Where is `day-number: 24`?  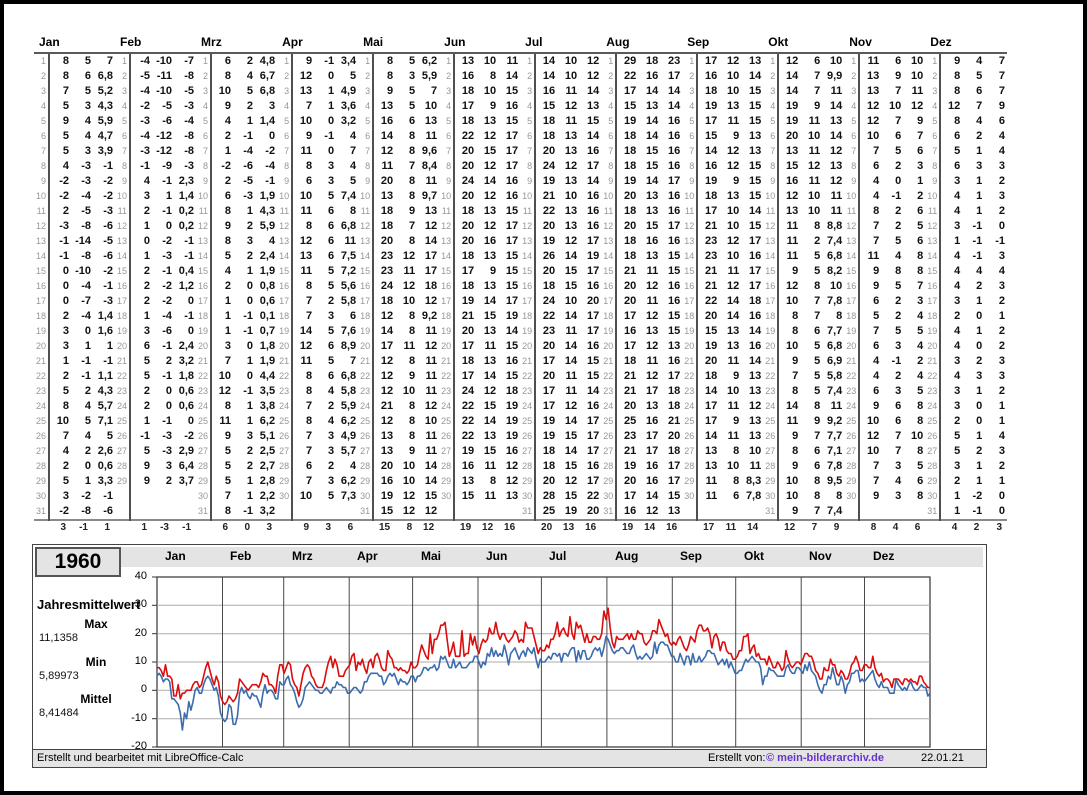
day-number: 24 is located at coordinates (42, 406).